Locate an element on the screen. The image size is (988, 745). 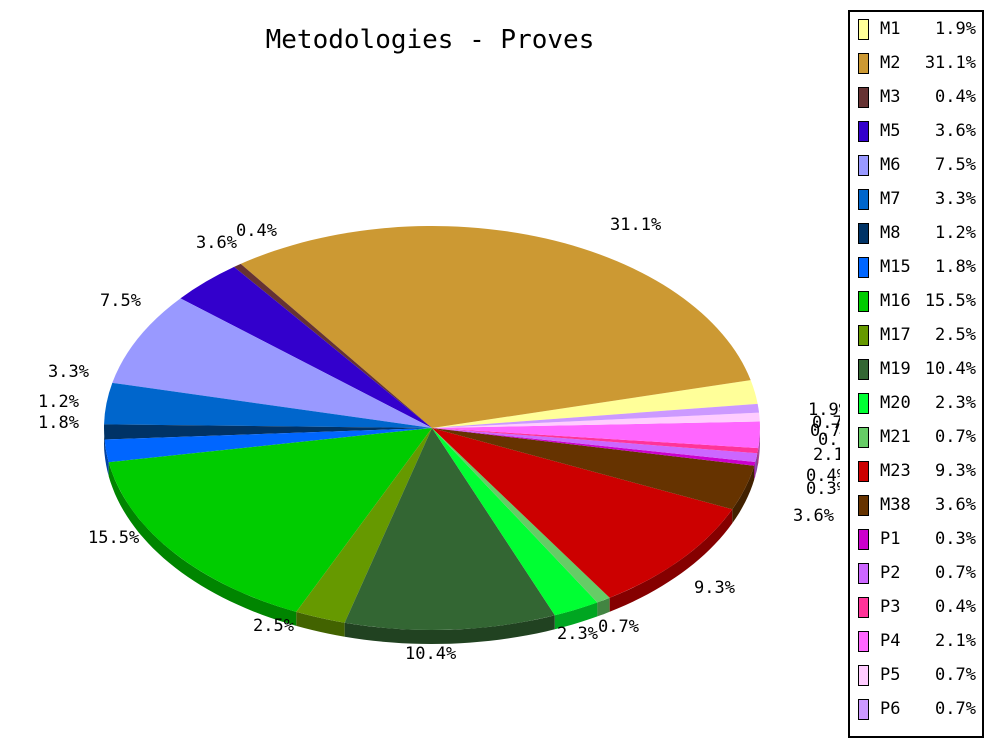
data-label-m17: 2.5% is located at coordinates (273, 626).